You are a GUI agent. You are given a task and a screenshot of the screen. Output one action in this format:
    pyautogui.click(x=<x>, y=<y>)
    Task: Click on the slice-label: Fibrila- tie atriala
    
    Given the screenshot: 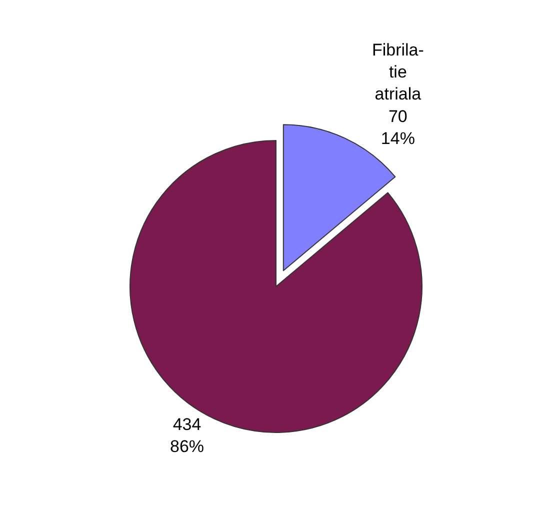 What is the action you would take?
    pyautogui.click(x=398, y=72)
    